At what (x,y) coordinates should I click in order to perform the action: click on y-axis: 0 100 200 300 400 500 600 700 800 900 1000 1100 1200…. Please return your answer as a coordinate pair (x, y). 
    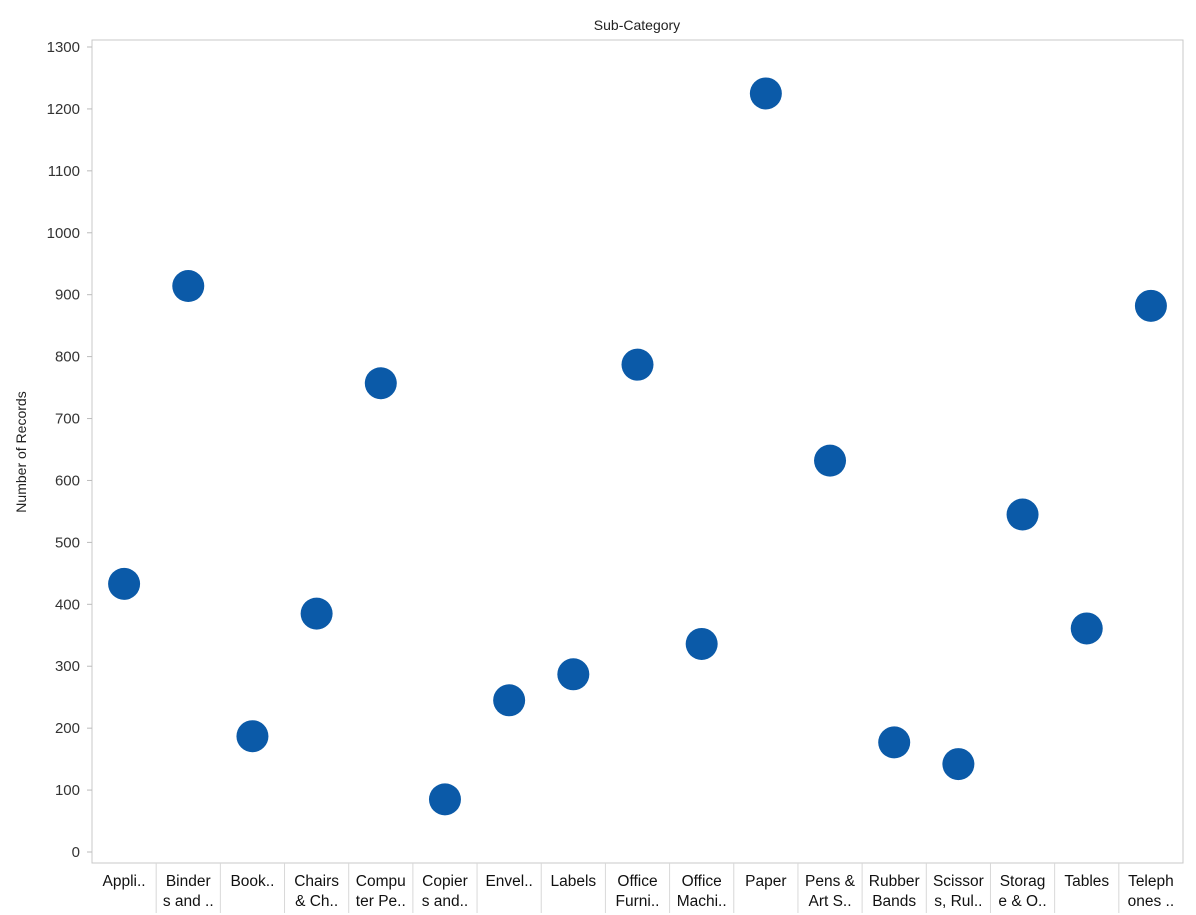
    Looking at the image, I should click on (69, 450).